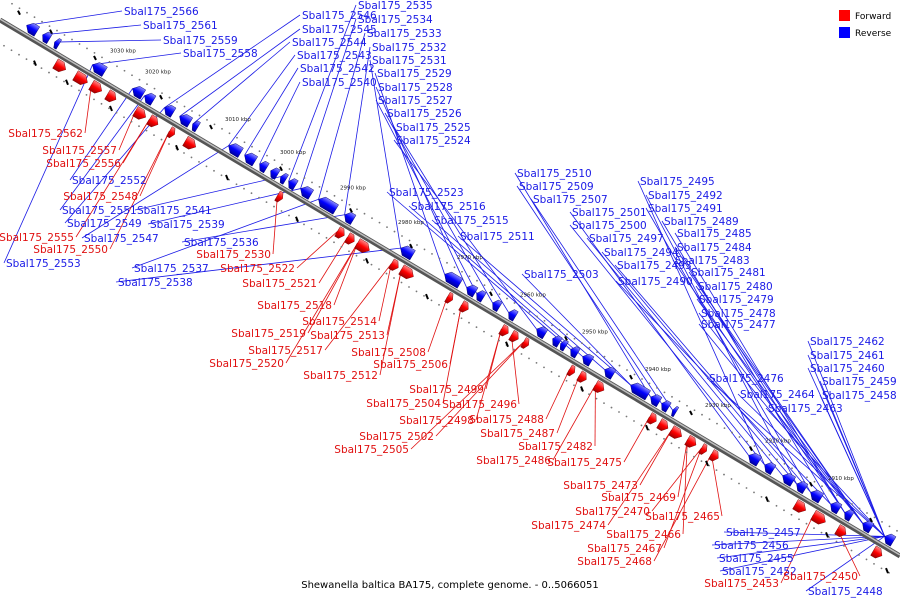  I want to click on gene-label-sbal175-2562: Sbal175_2562, so click(45, 134).